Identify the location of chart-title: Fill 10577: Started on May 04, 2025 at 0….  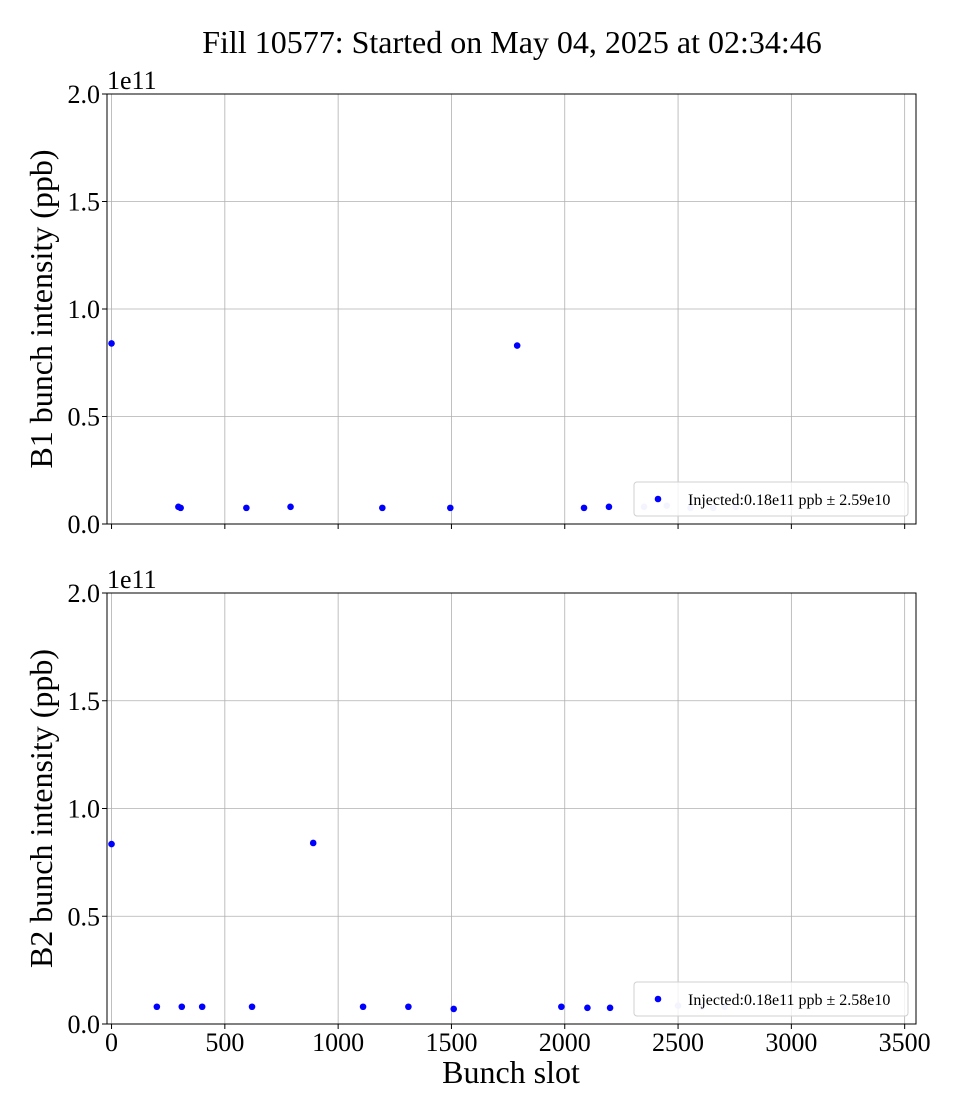
(512, 42).